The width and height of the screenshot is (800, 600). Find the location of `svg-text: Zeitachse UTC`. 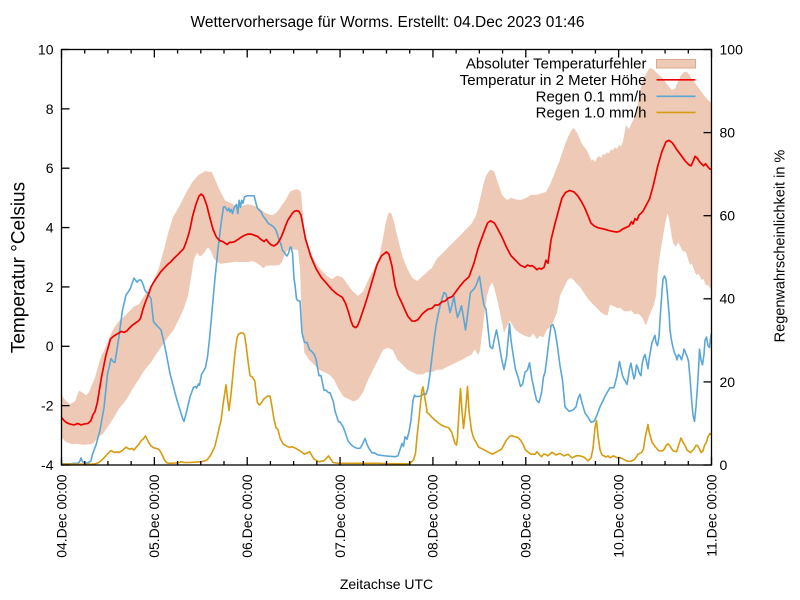

svg-text: Zeitachse UTC is located at coordinates (386, 584).